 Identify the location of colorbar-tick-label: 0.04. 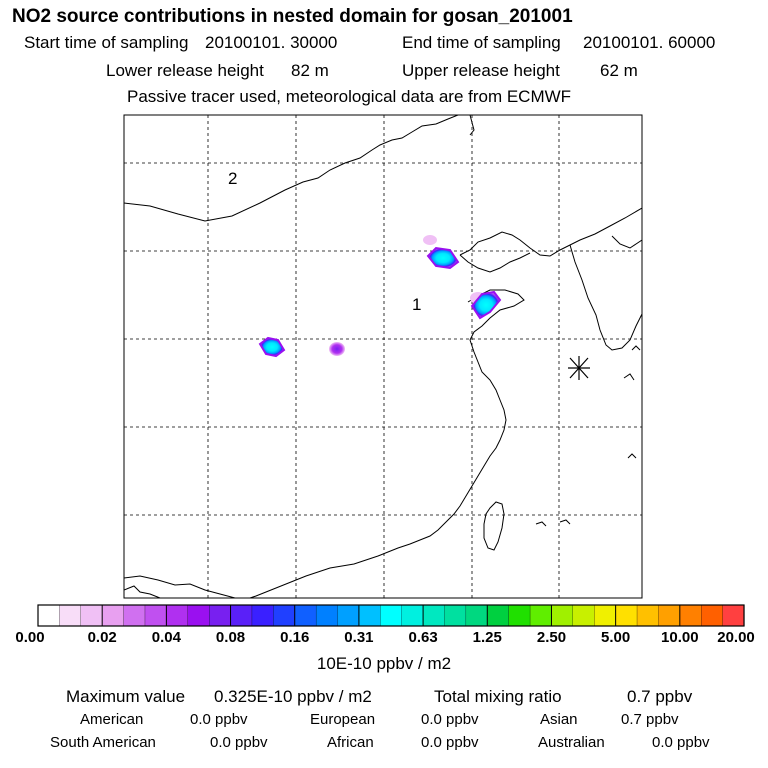
(166, 637).